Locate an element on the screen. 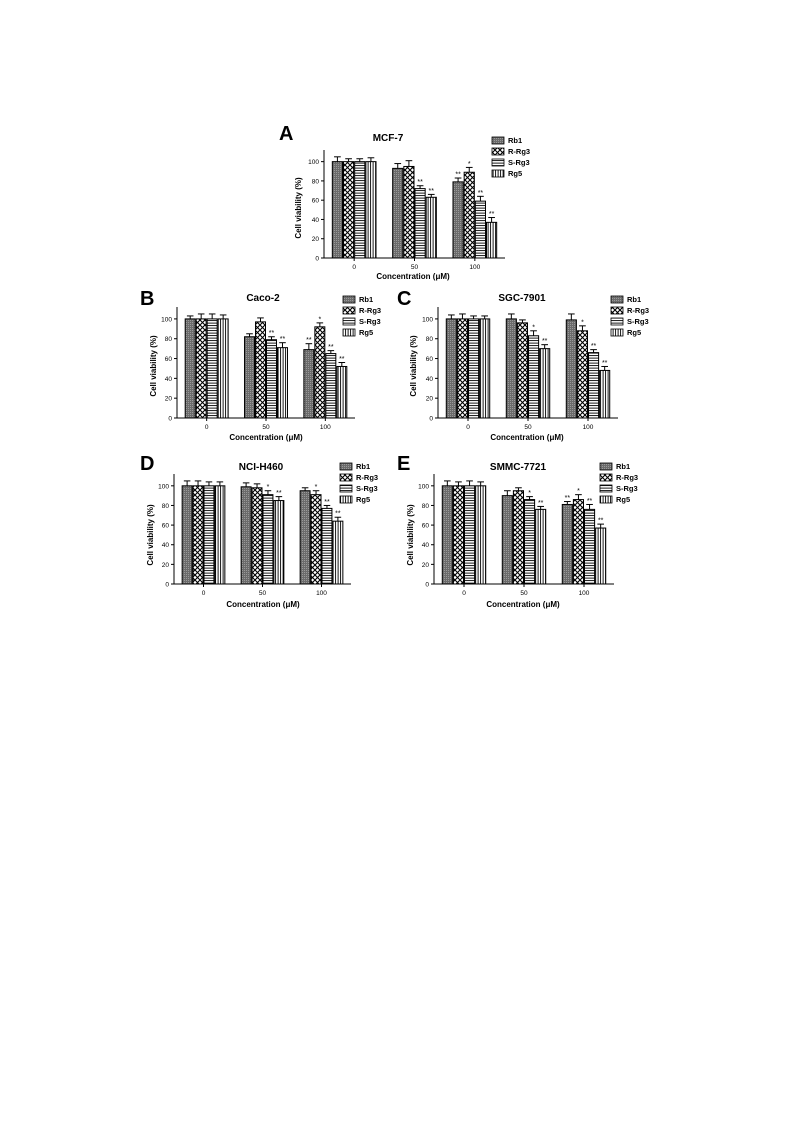  panel-C-x-tick-label: 0 is located at coordinates (468, 427).